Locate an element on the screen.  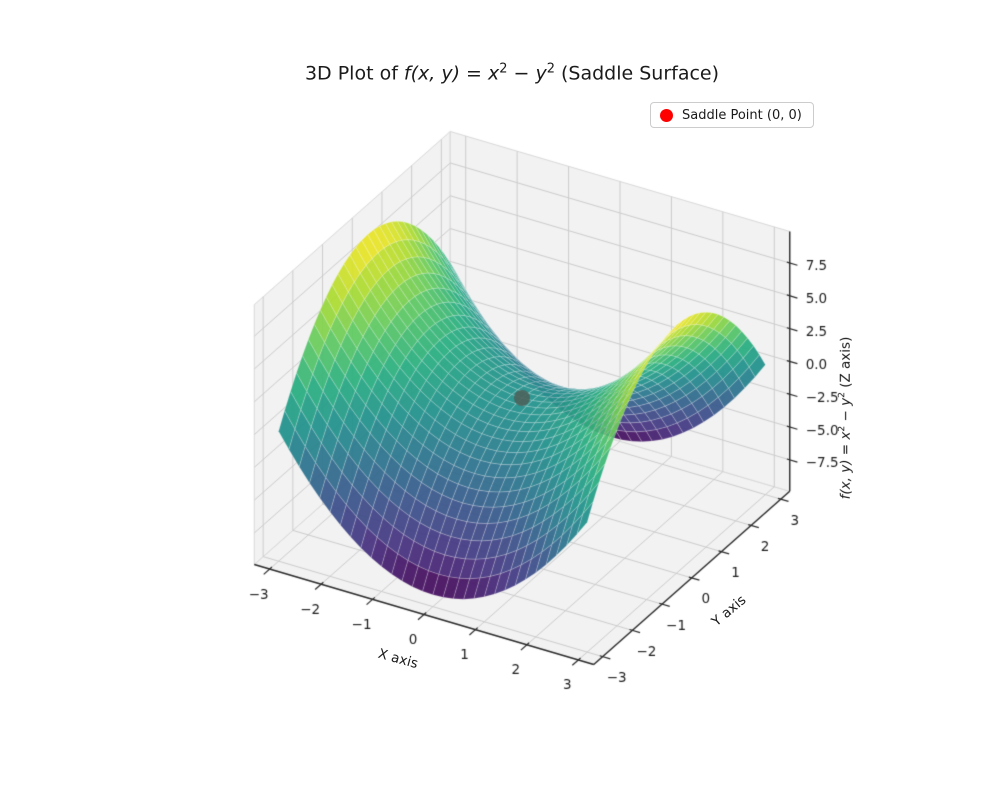
legend-label: Saddle Point (0, 0) is located at coordinates (742, 115).